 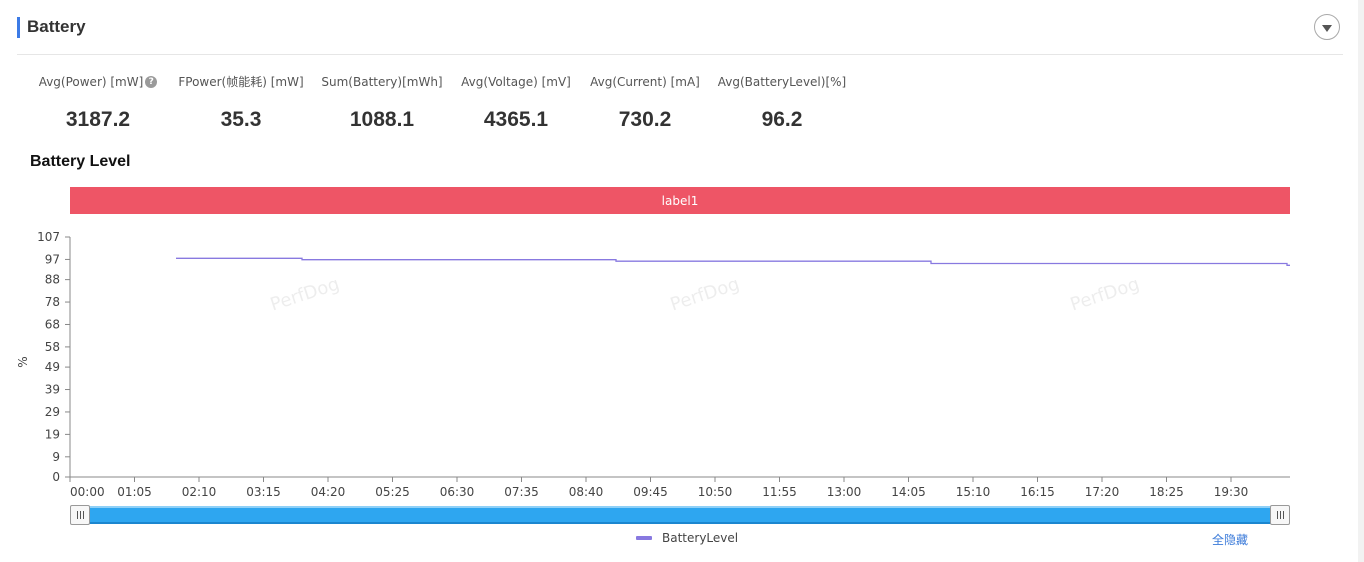 I want to click on metric-sum-battery: Sum(Battery)[mWh] 1088.1, so click(x=382, y=103).